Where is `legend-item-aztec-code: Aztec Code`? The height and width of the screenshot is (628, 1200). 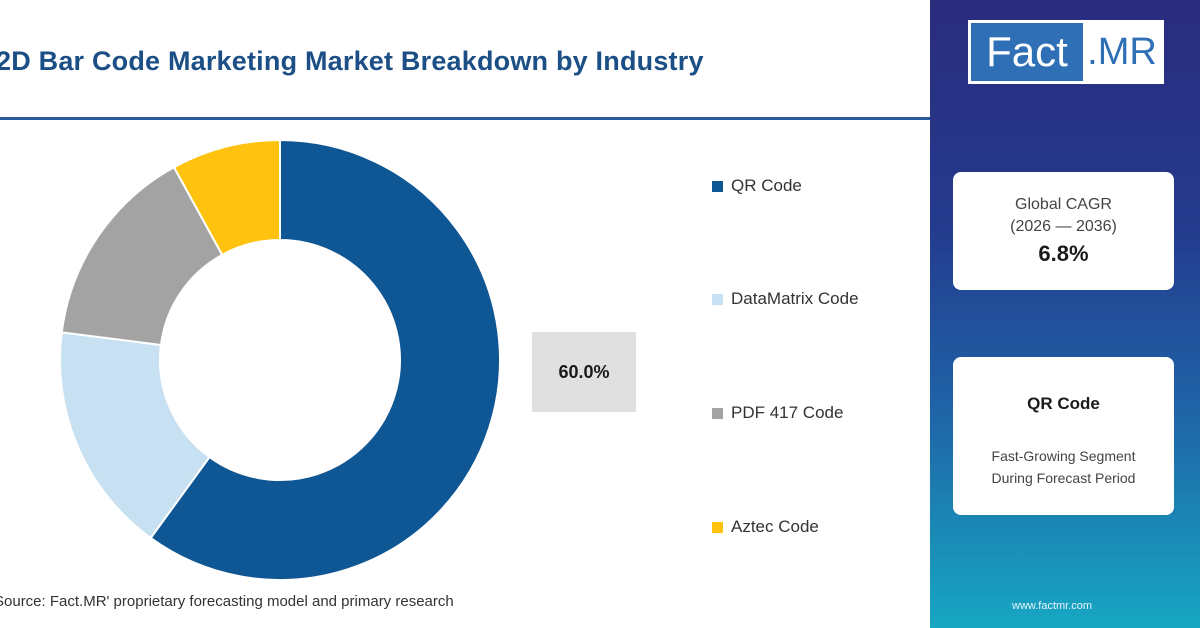
legend-item-aztec-code: Aztec Code is located at coordinates (765, 527).